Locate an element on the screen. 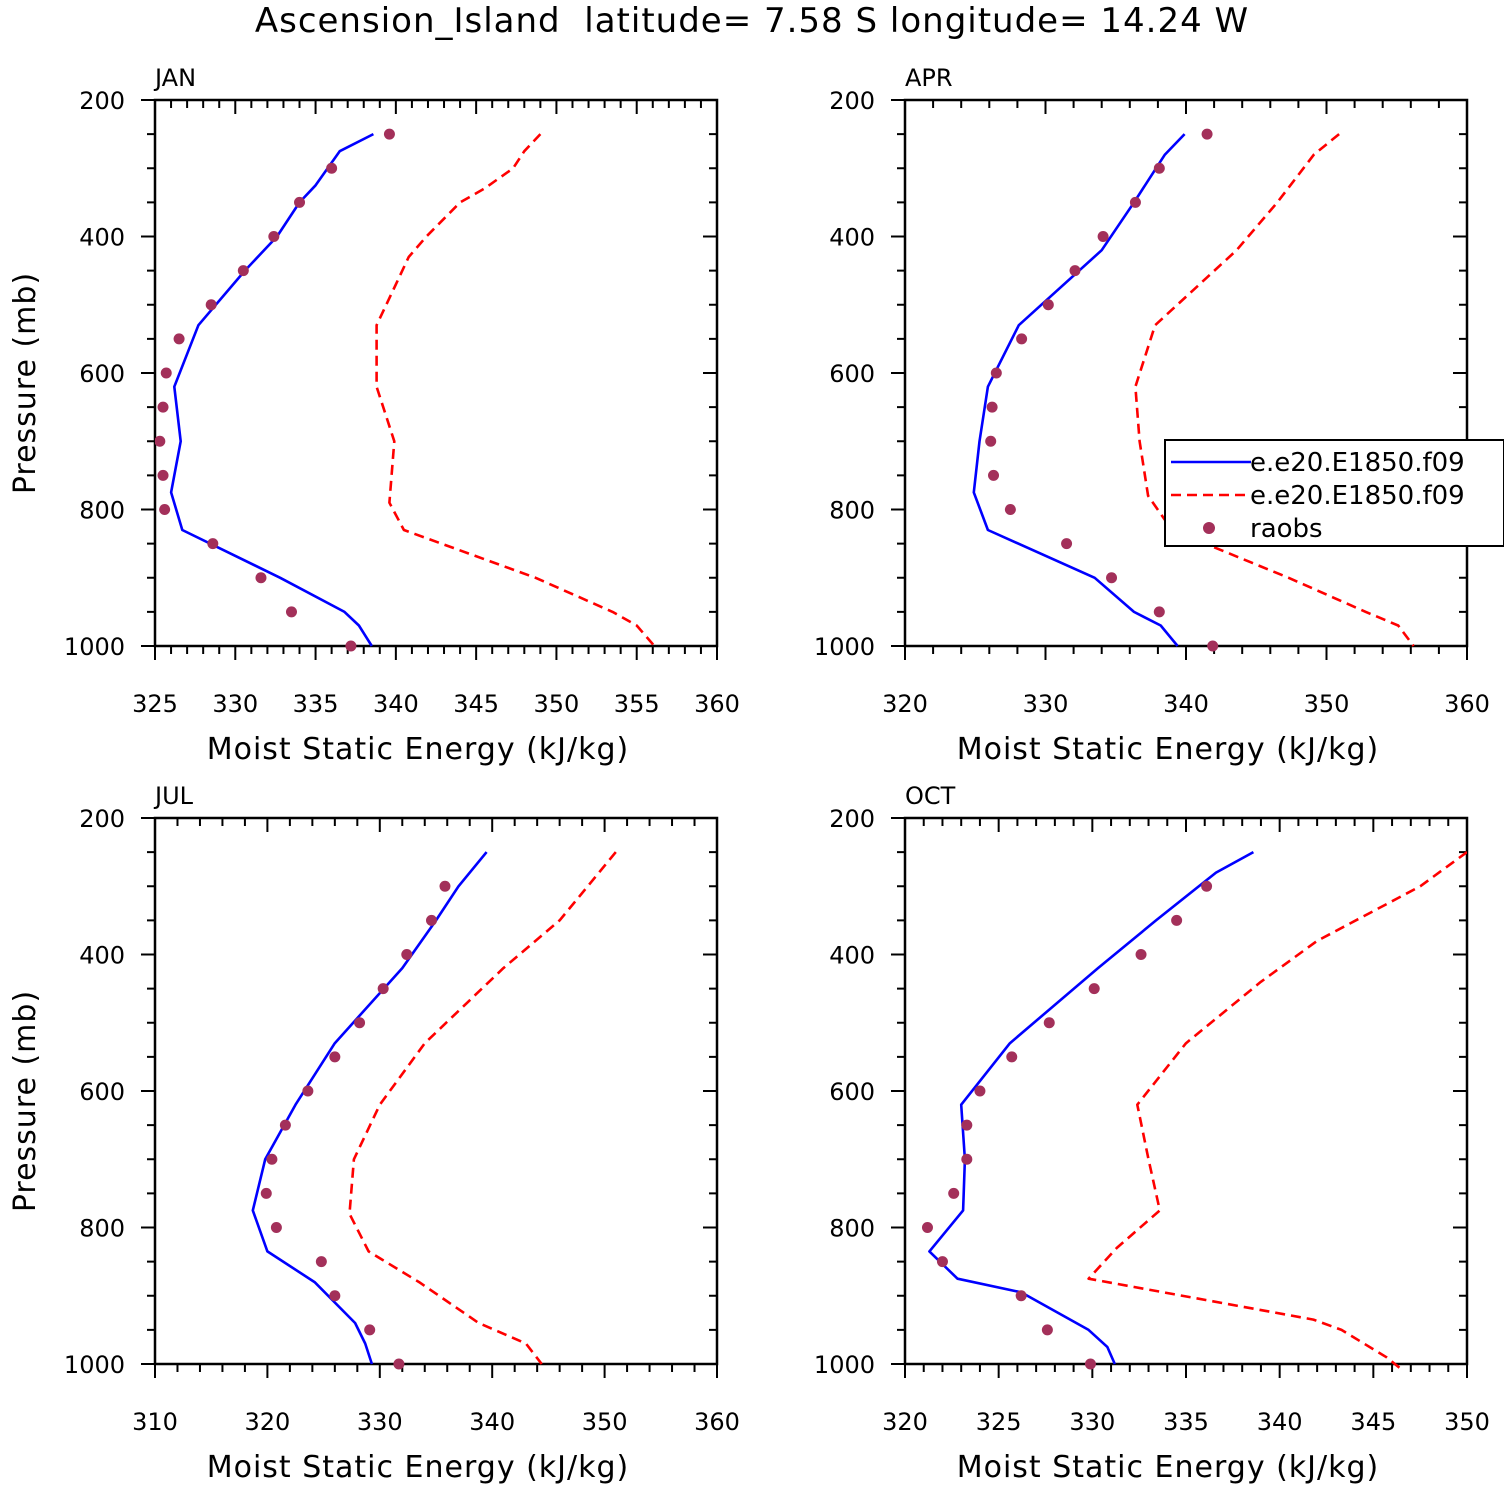 This screenshot has width=1504, height=1492. legend-label: raobs is located at coordinates (1286, 529).